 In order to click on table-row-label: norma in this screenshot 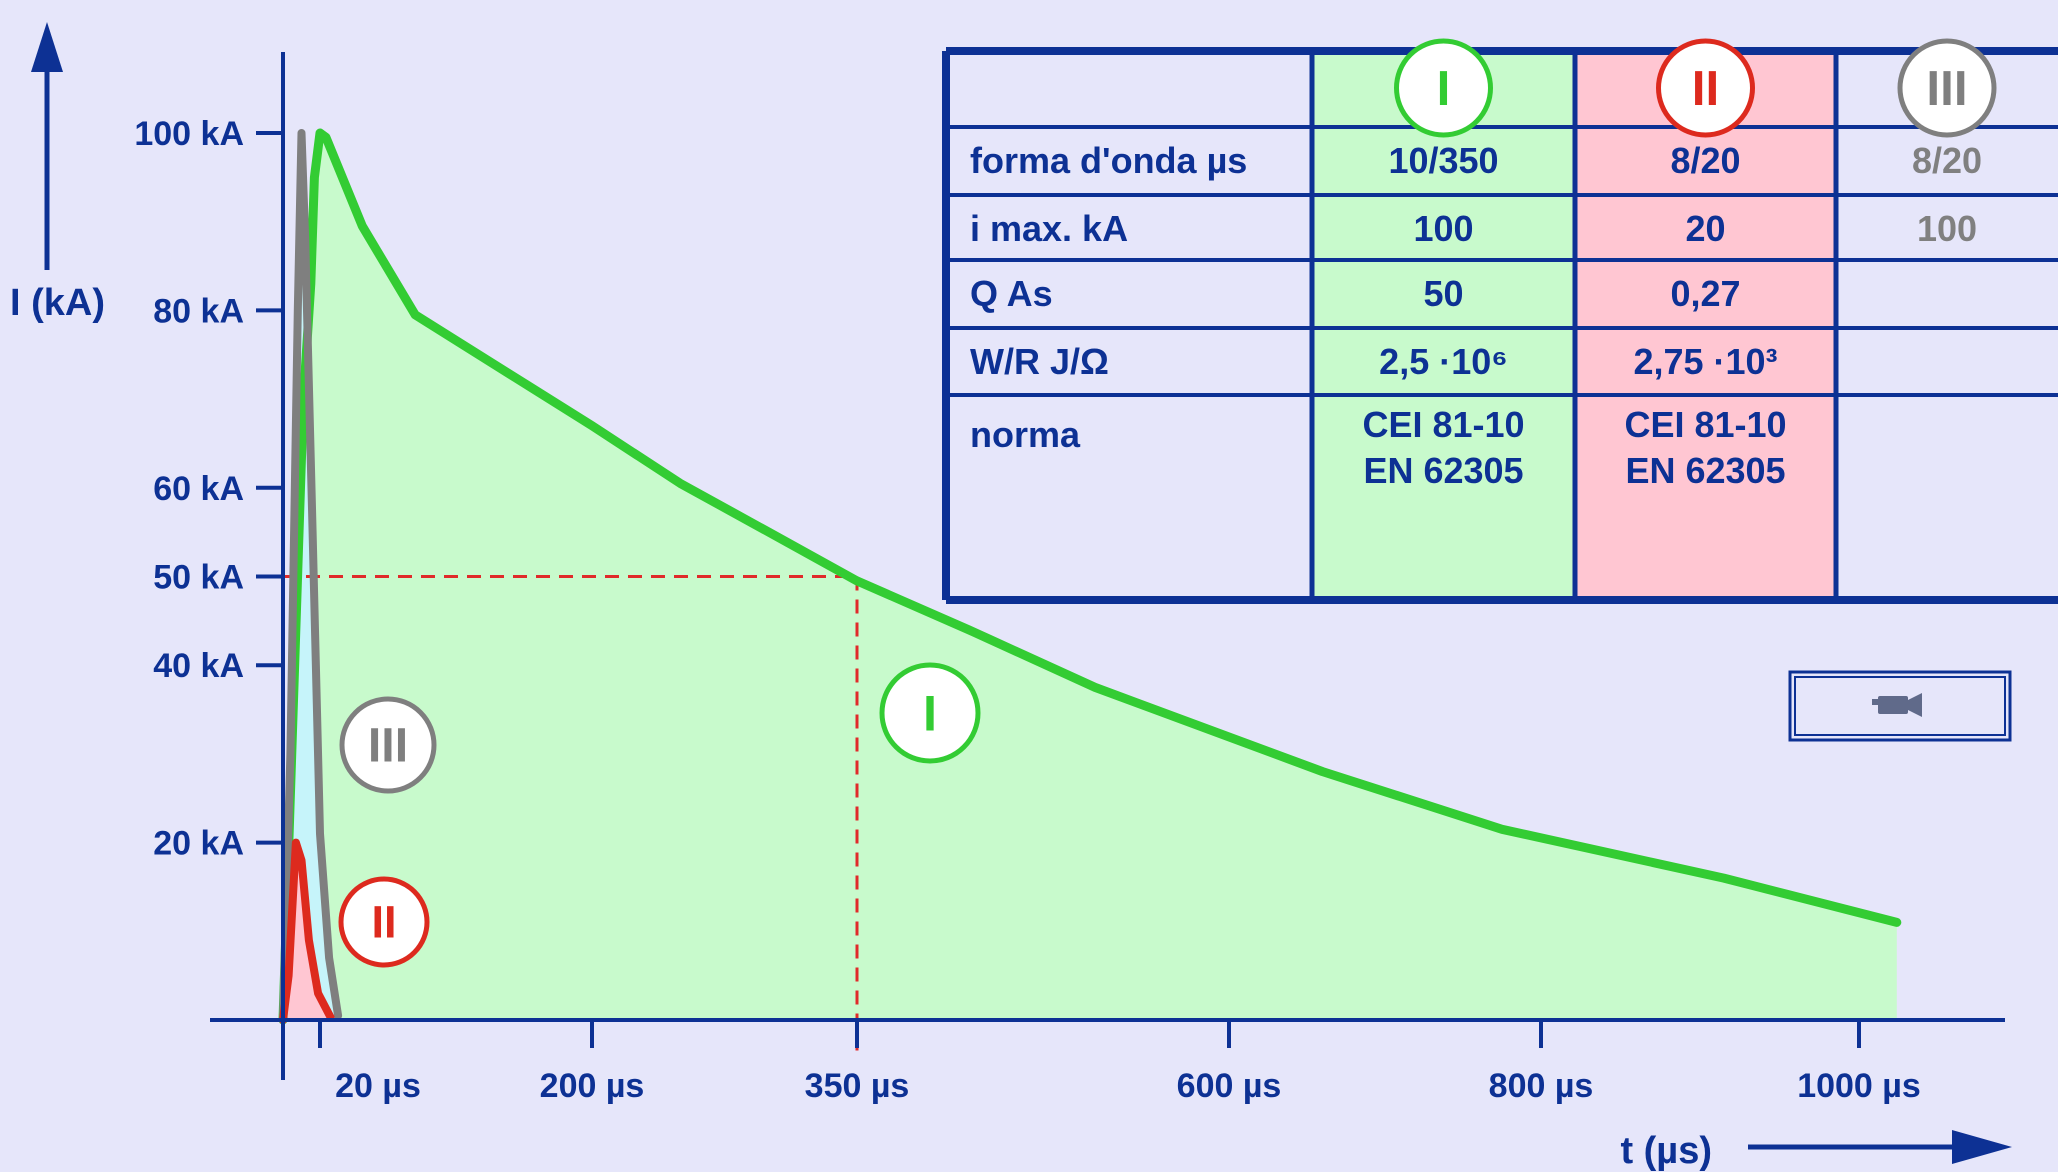, I will do `click(1025, 434)`.